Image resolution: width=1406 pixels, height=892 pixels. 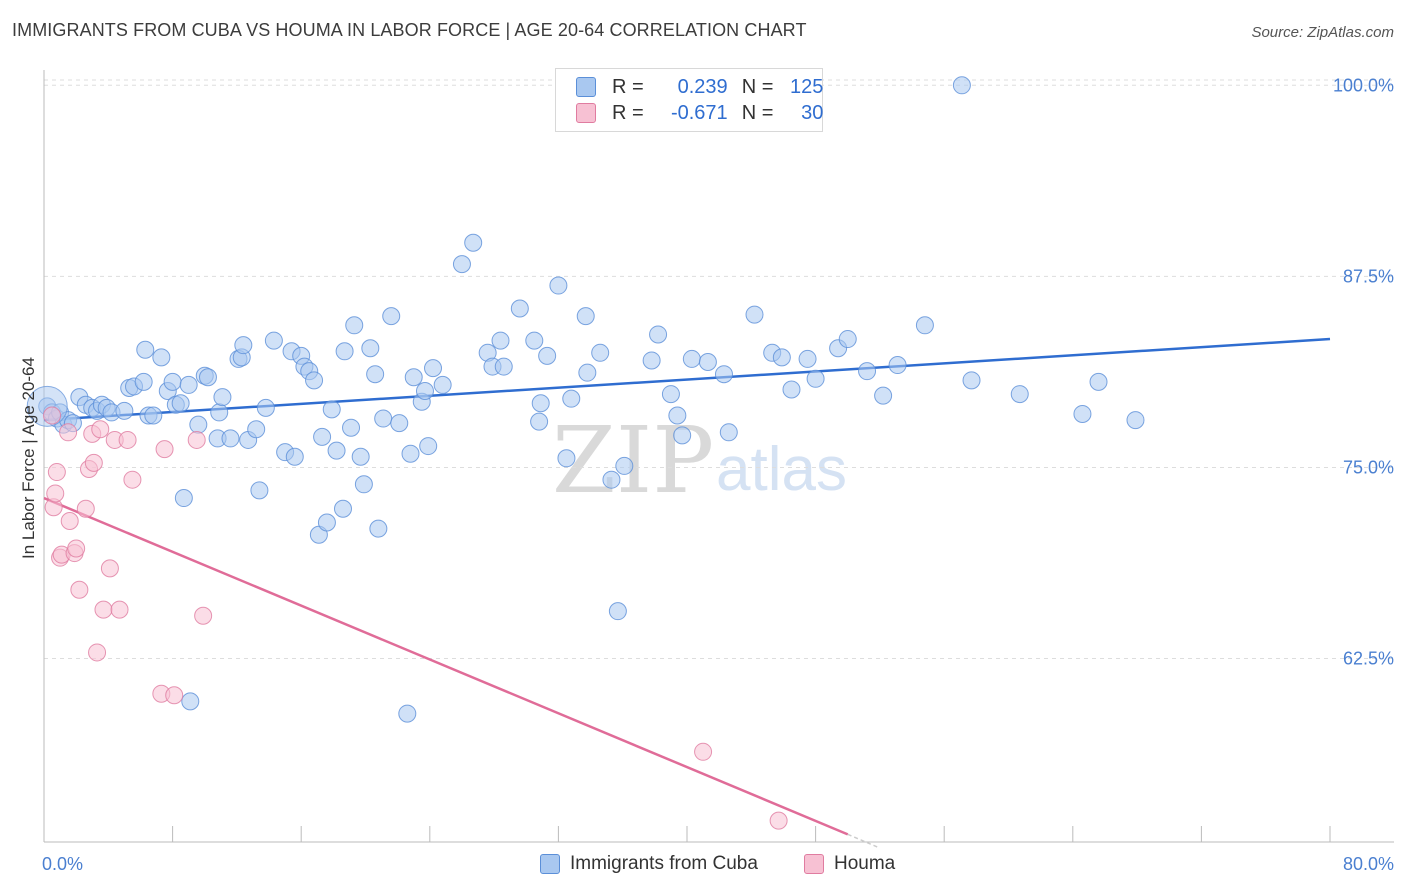 What do you see at coordinates (757, 86) in the screenshot?
I see `legend-n-label: N =` at bounding box center [757, 86].